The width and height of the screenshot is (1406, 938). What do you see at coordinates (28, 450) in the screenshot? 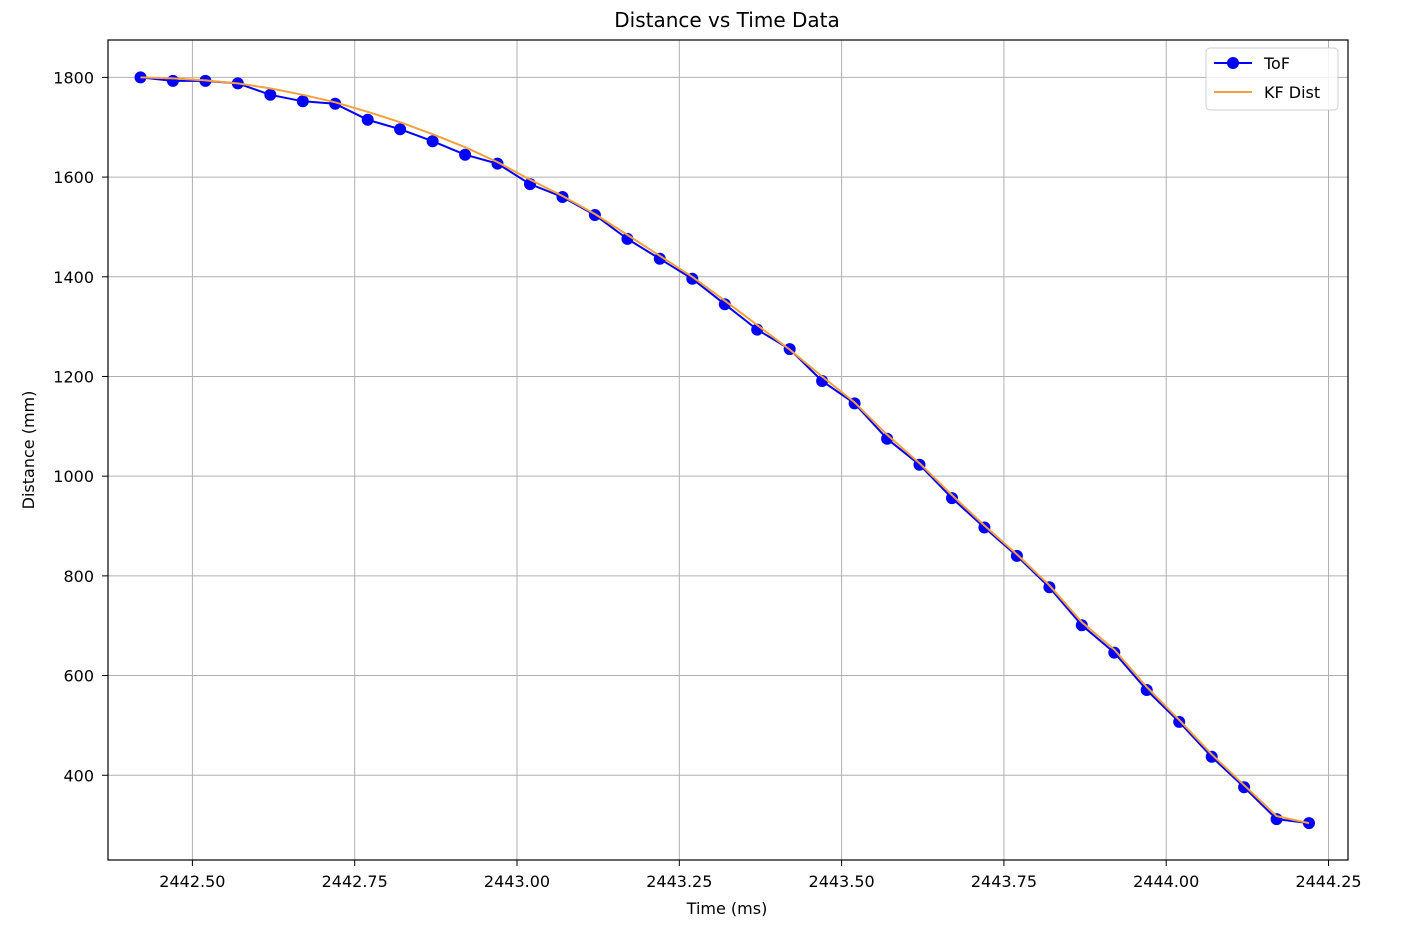
I see `y-axis-title: Distance (mm)` at bounding box center [28, 450].